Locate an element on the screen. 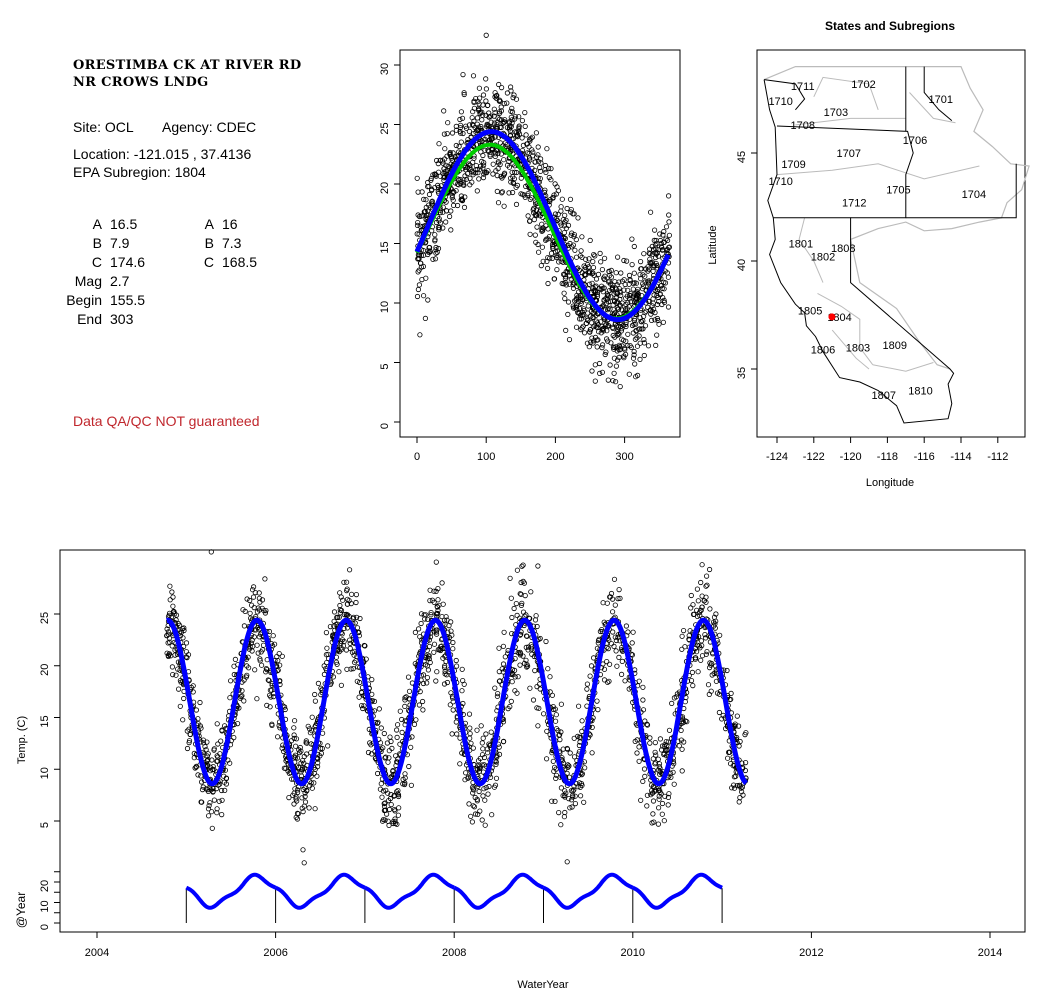 The height and width of the screenshot is (1001, 1038). subregion-label: 1708 is located at coordinates (803, 126).